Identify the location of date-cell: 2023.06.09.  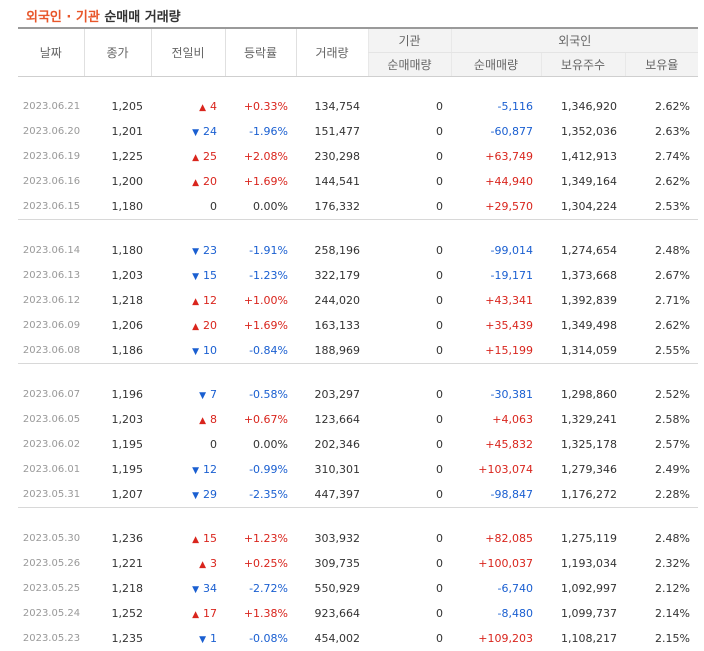
(51, 325).